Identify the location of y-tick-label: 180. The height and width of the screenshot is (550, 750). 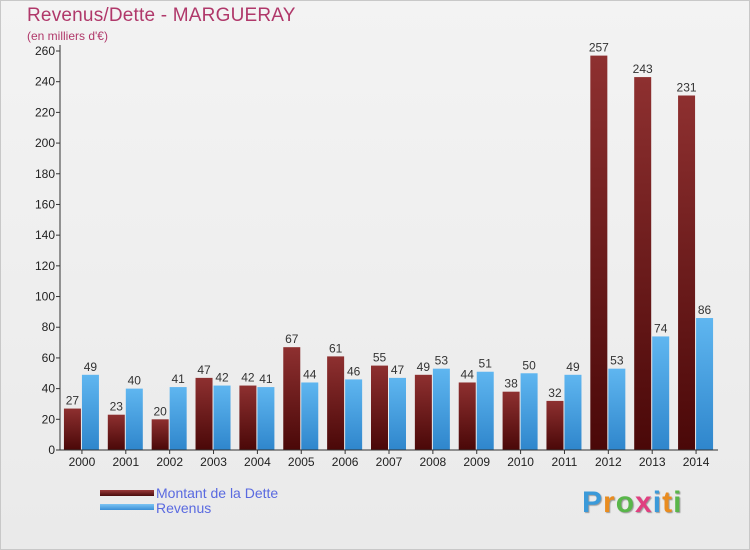
(45, 174).